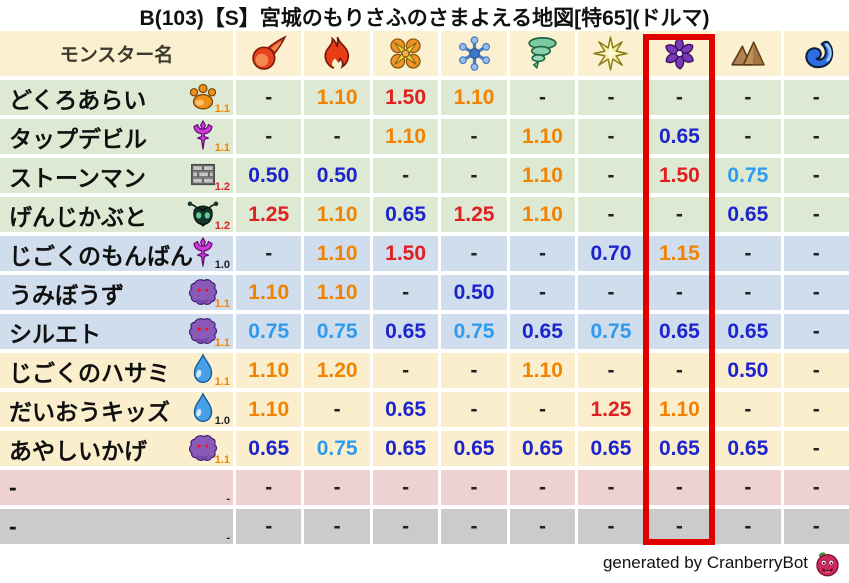 This screenshot has width=849, height=583. I want to click on multiplier-cell-r0-c0: -, so click(269, 97).